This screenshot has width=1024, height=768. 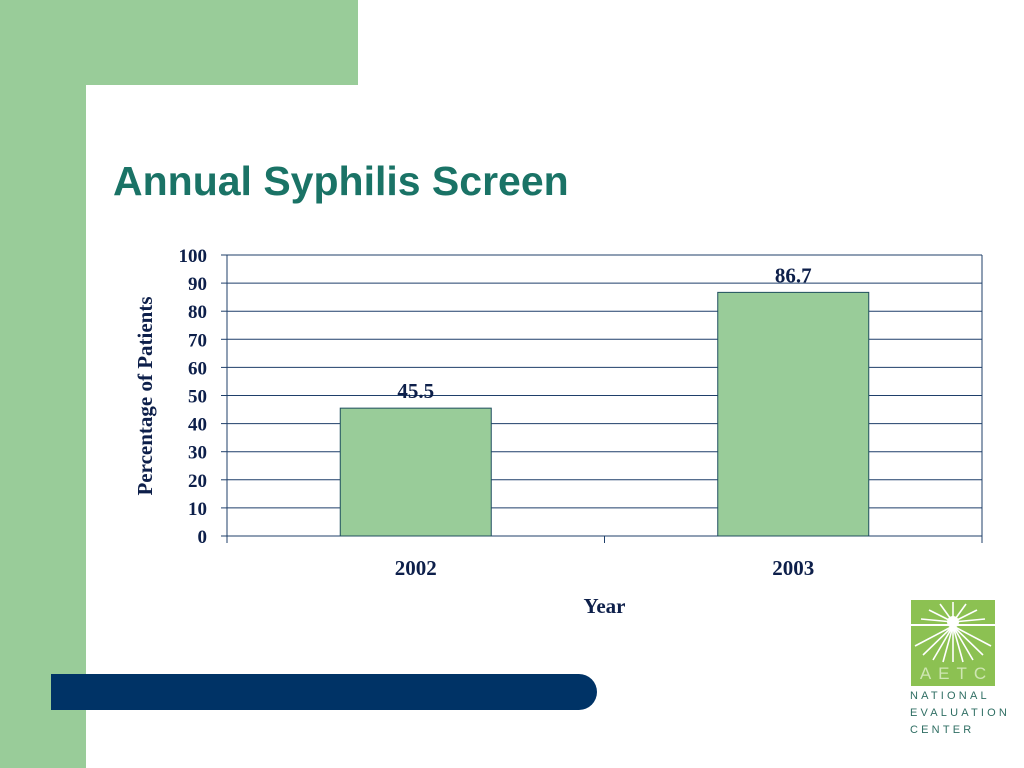 I want to click on x-tick-label-2003: 2003, so click(x=793, y=568).